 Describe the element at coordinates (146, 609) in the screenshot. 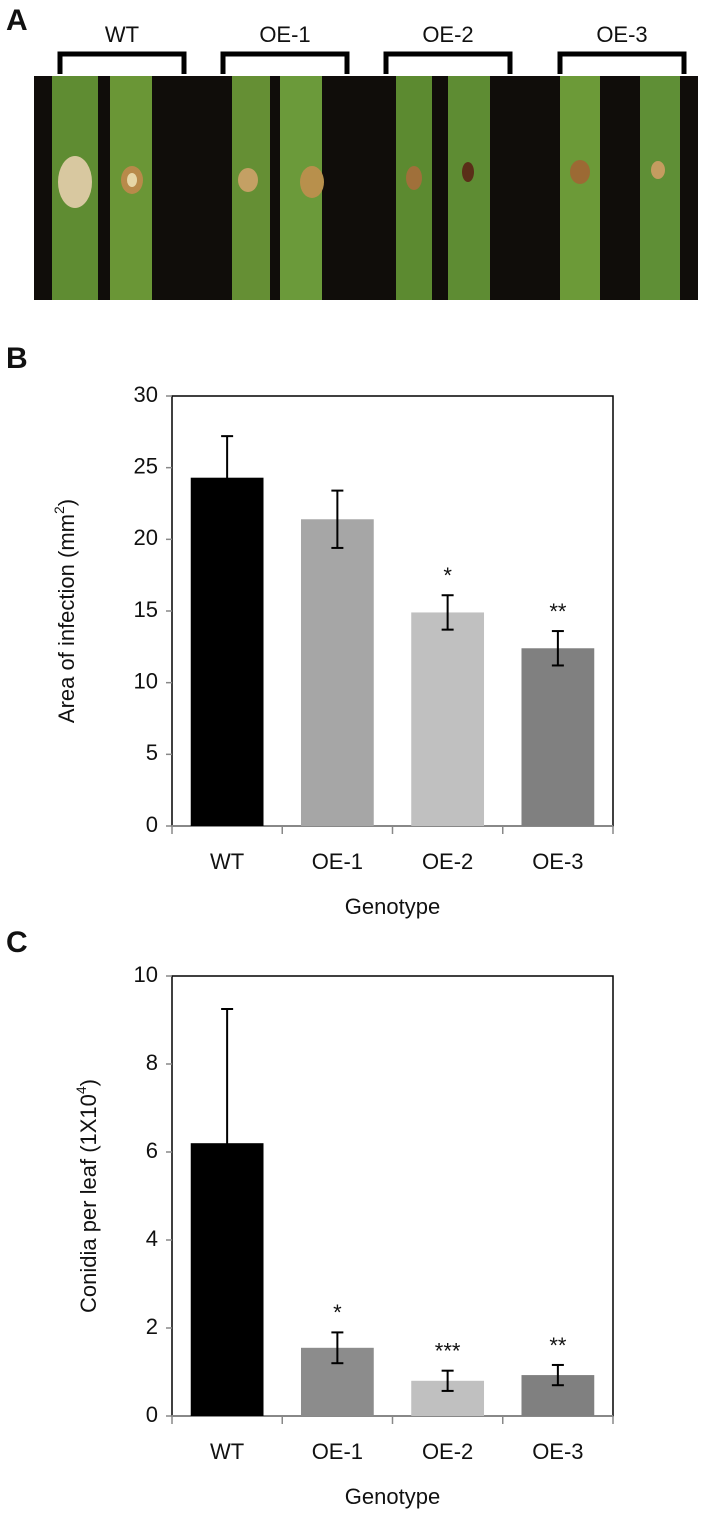

I see `y-tick-label: 15` at that location.